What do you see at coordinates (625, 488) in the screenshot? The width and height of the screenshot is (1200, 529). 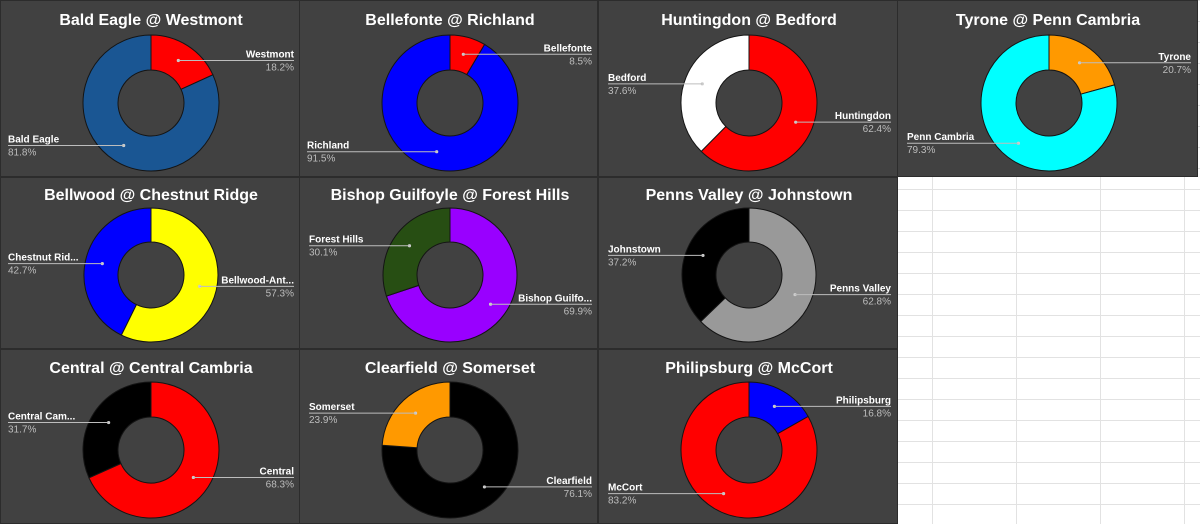 I see `slice-label: McCort` at bounding box center [625, 488].